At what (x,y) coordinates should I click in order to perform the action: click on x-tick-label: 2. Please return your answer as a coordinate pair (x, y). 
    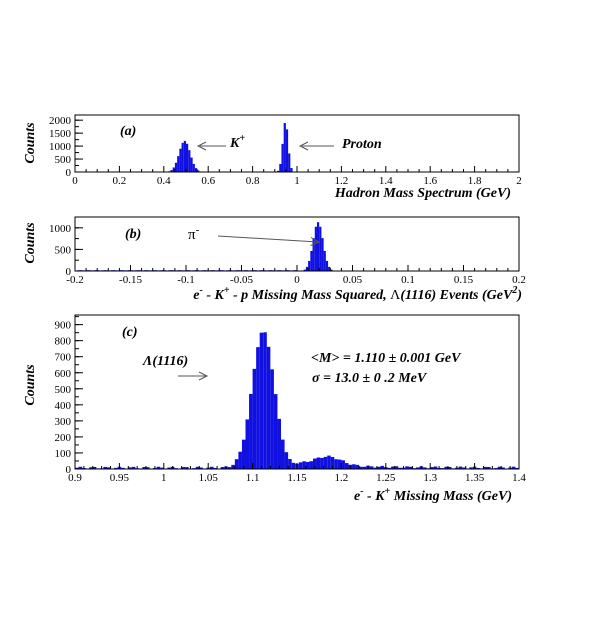
    Looking at the image, I should click on (519, 181).